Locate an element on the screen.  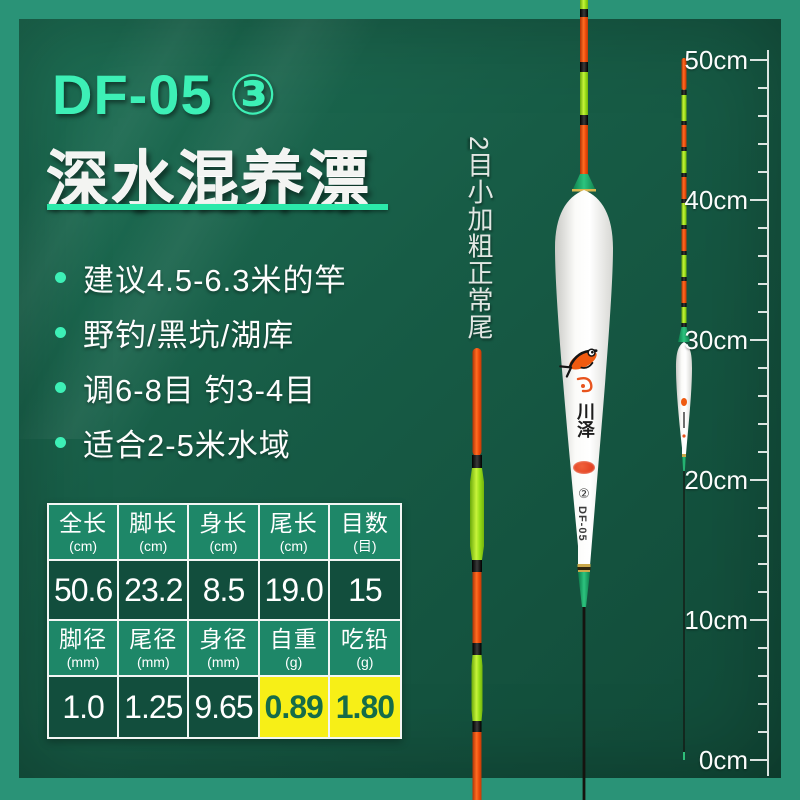
spec-value-cell: 1.25 is located at coordinates (154, 707).